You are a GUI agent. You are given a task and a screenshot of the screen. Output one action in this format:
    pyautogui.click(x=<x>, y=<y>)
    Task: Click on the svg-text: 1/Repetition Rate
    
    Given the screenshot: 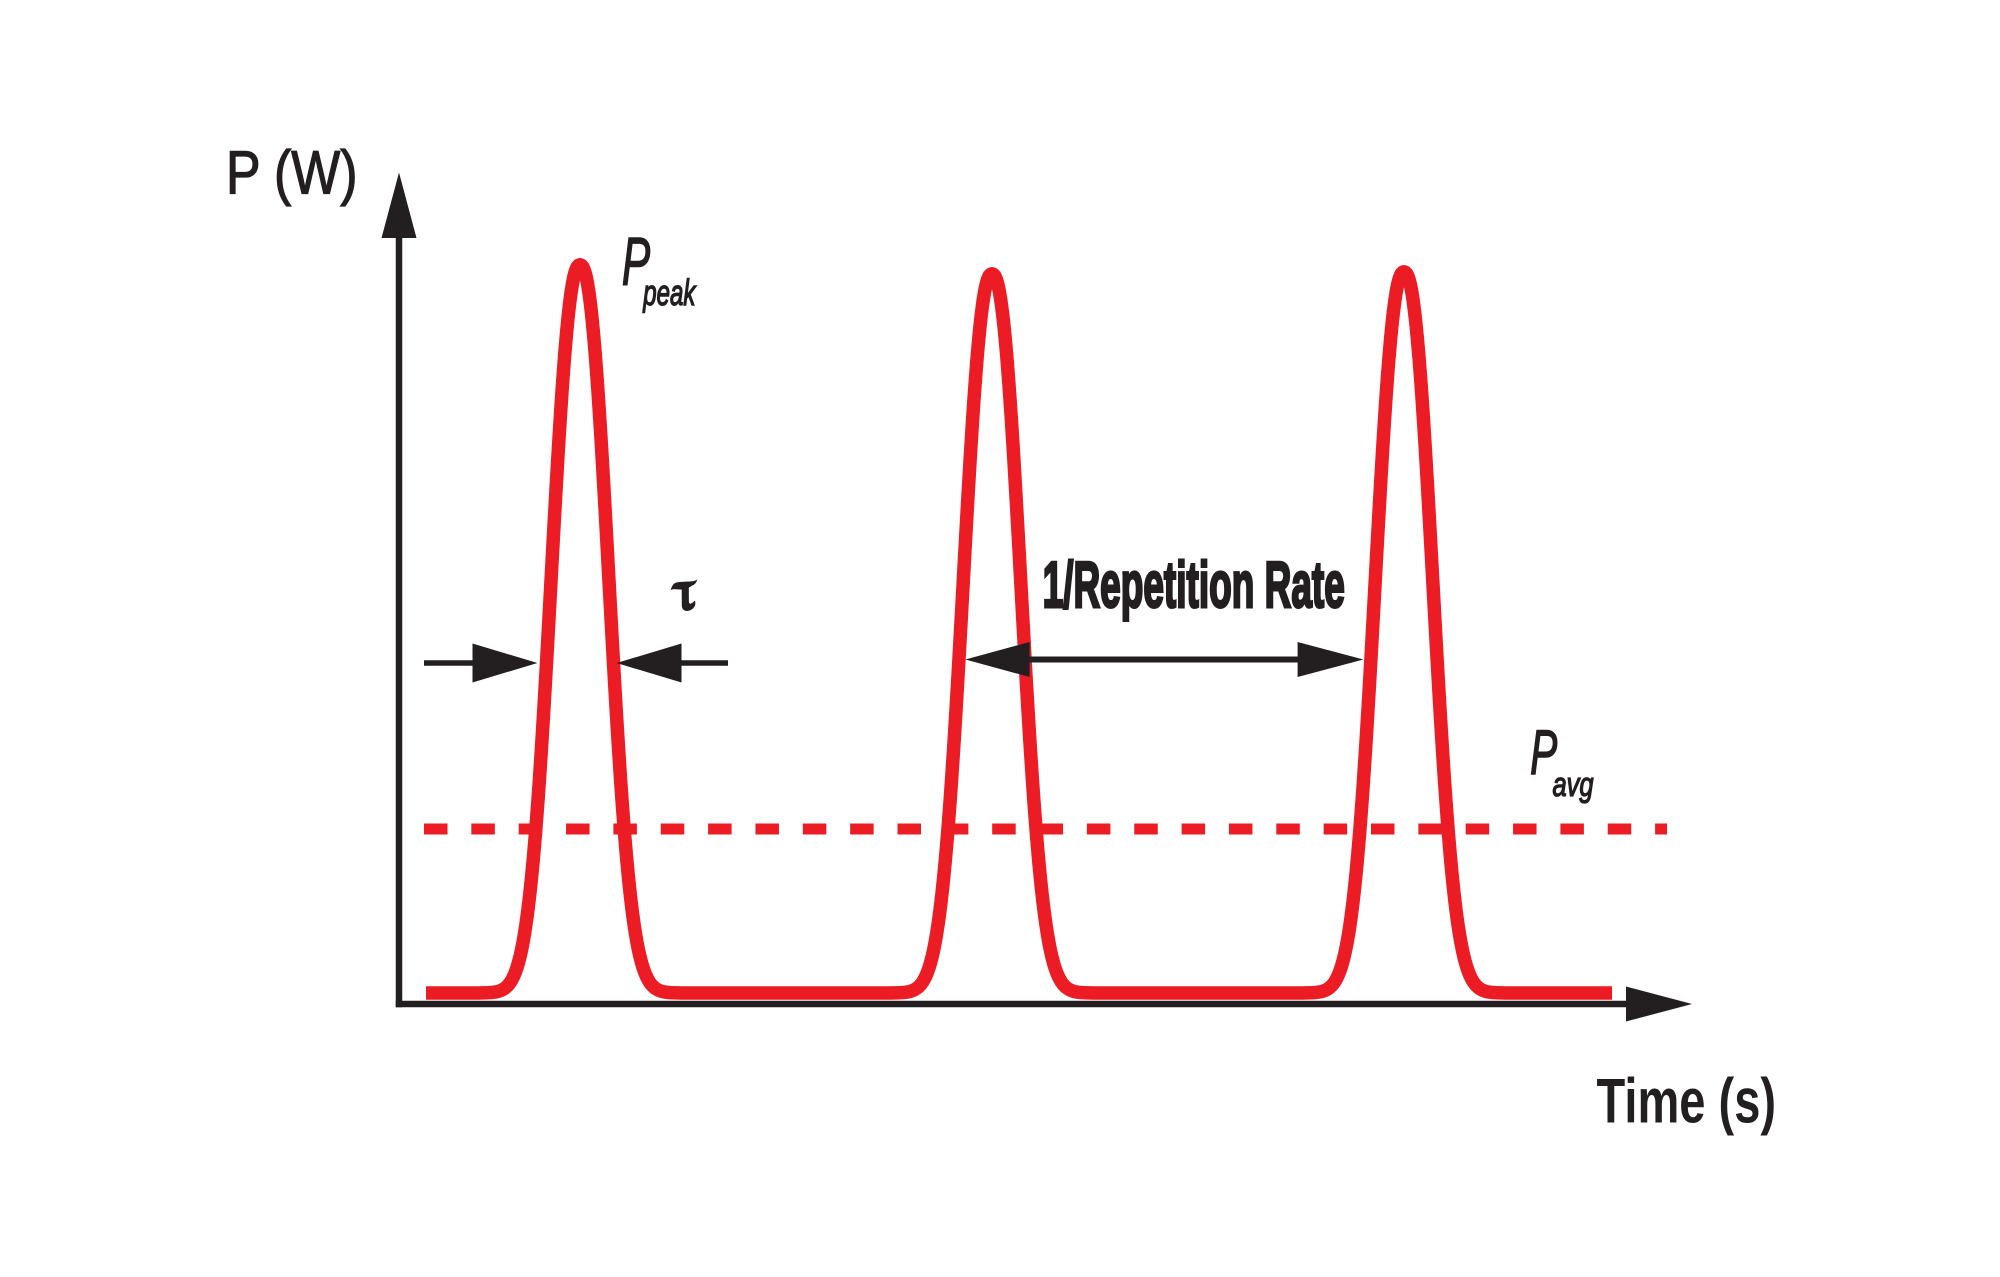 What is the action you would take?
    pyautogui.click(x=1194, y=585)
    